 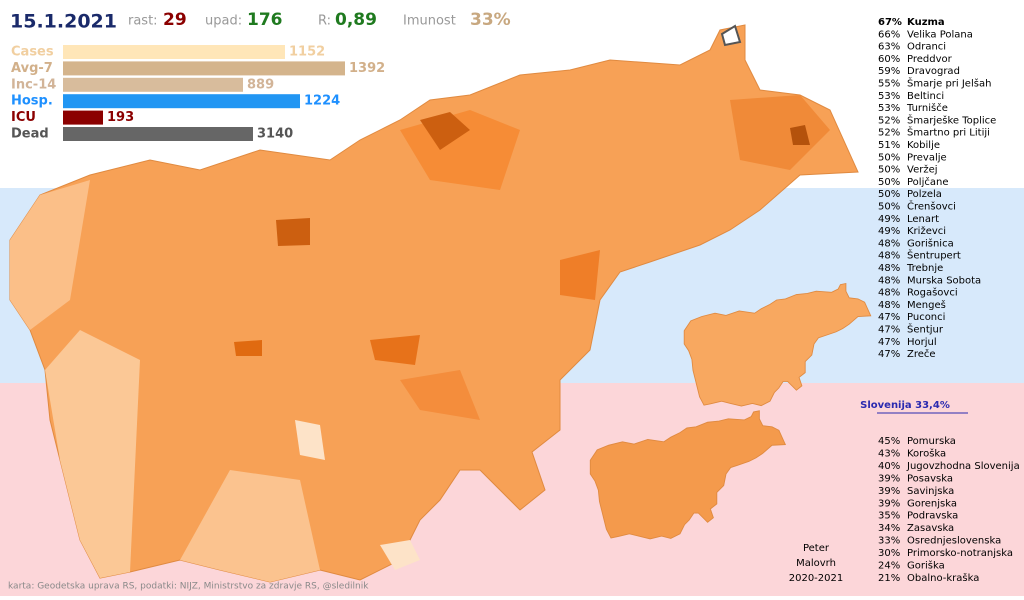 I want to click on bar-label: Avg-7, so click(x=32, y=68).